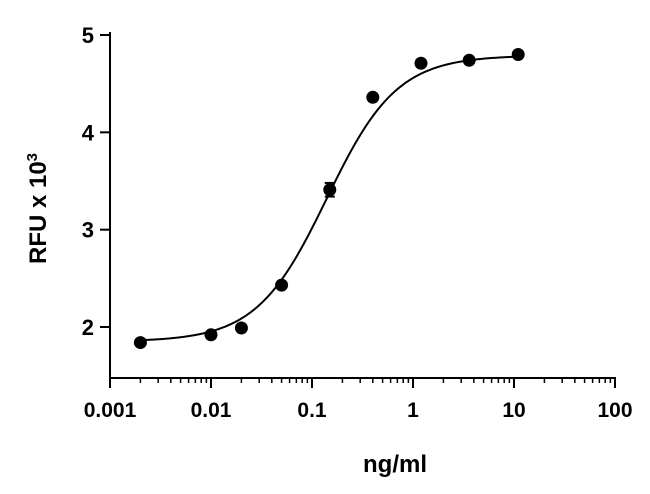  Describe the element at coordinates (395, 464) in the screenshot. I see `x-axis-title: ng/ml` at that location.